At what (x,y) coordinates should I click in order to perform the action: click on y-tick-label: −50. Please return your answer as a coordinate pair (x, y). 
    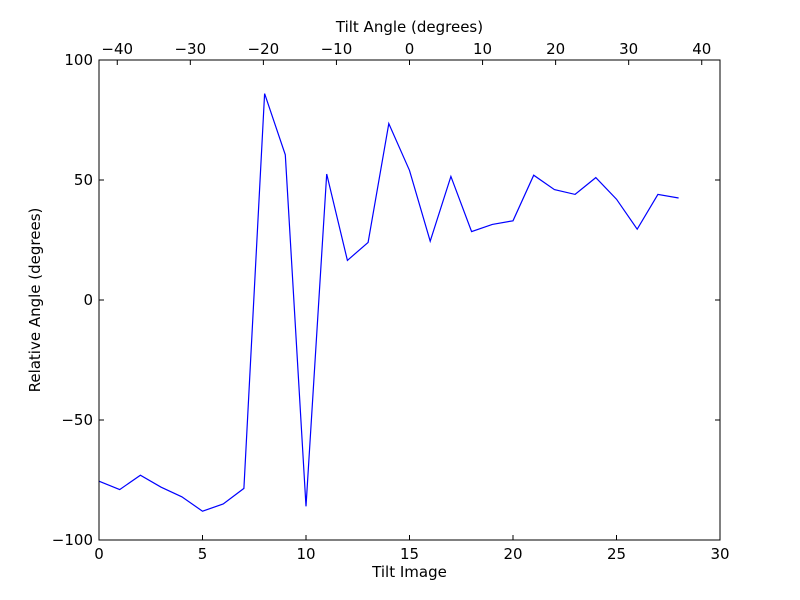
    Looking at the image, I should click on (77, 420).